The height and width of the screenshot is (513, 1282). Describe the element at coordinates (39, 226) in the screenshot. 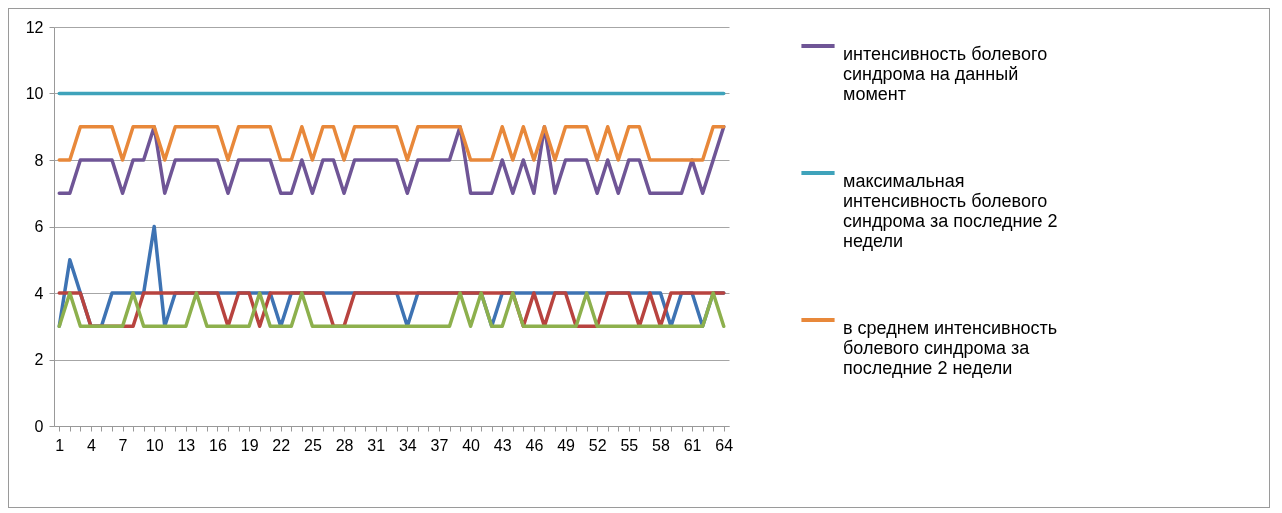

I see `y-tick-label: 6` at that location.